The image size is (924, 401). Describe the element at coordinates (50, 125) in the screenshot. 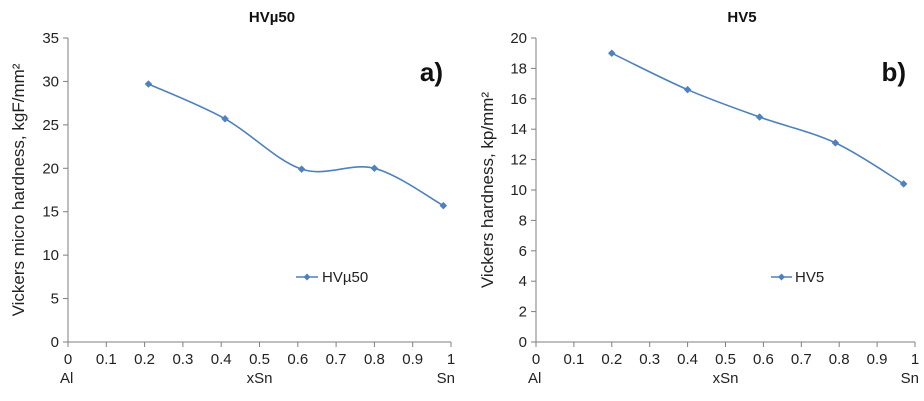

I see `y-tick-label: 25` at that location.